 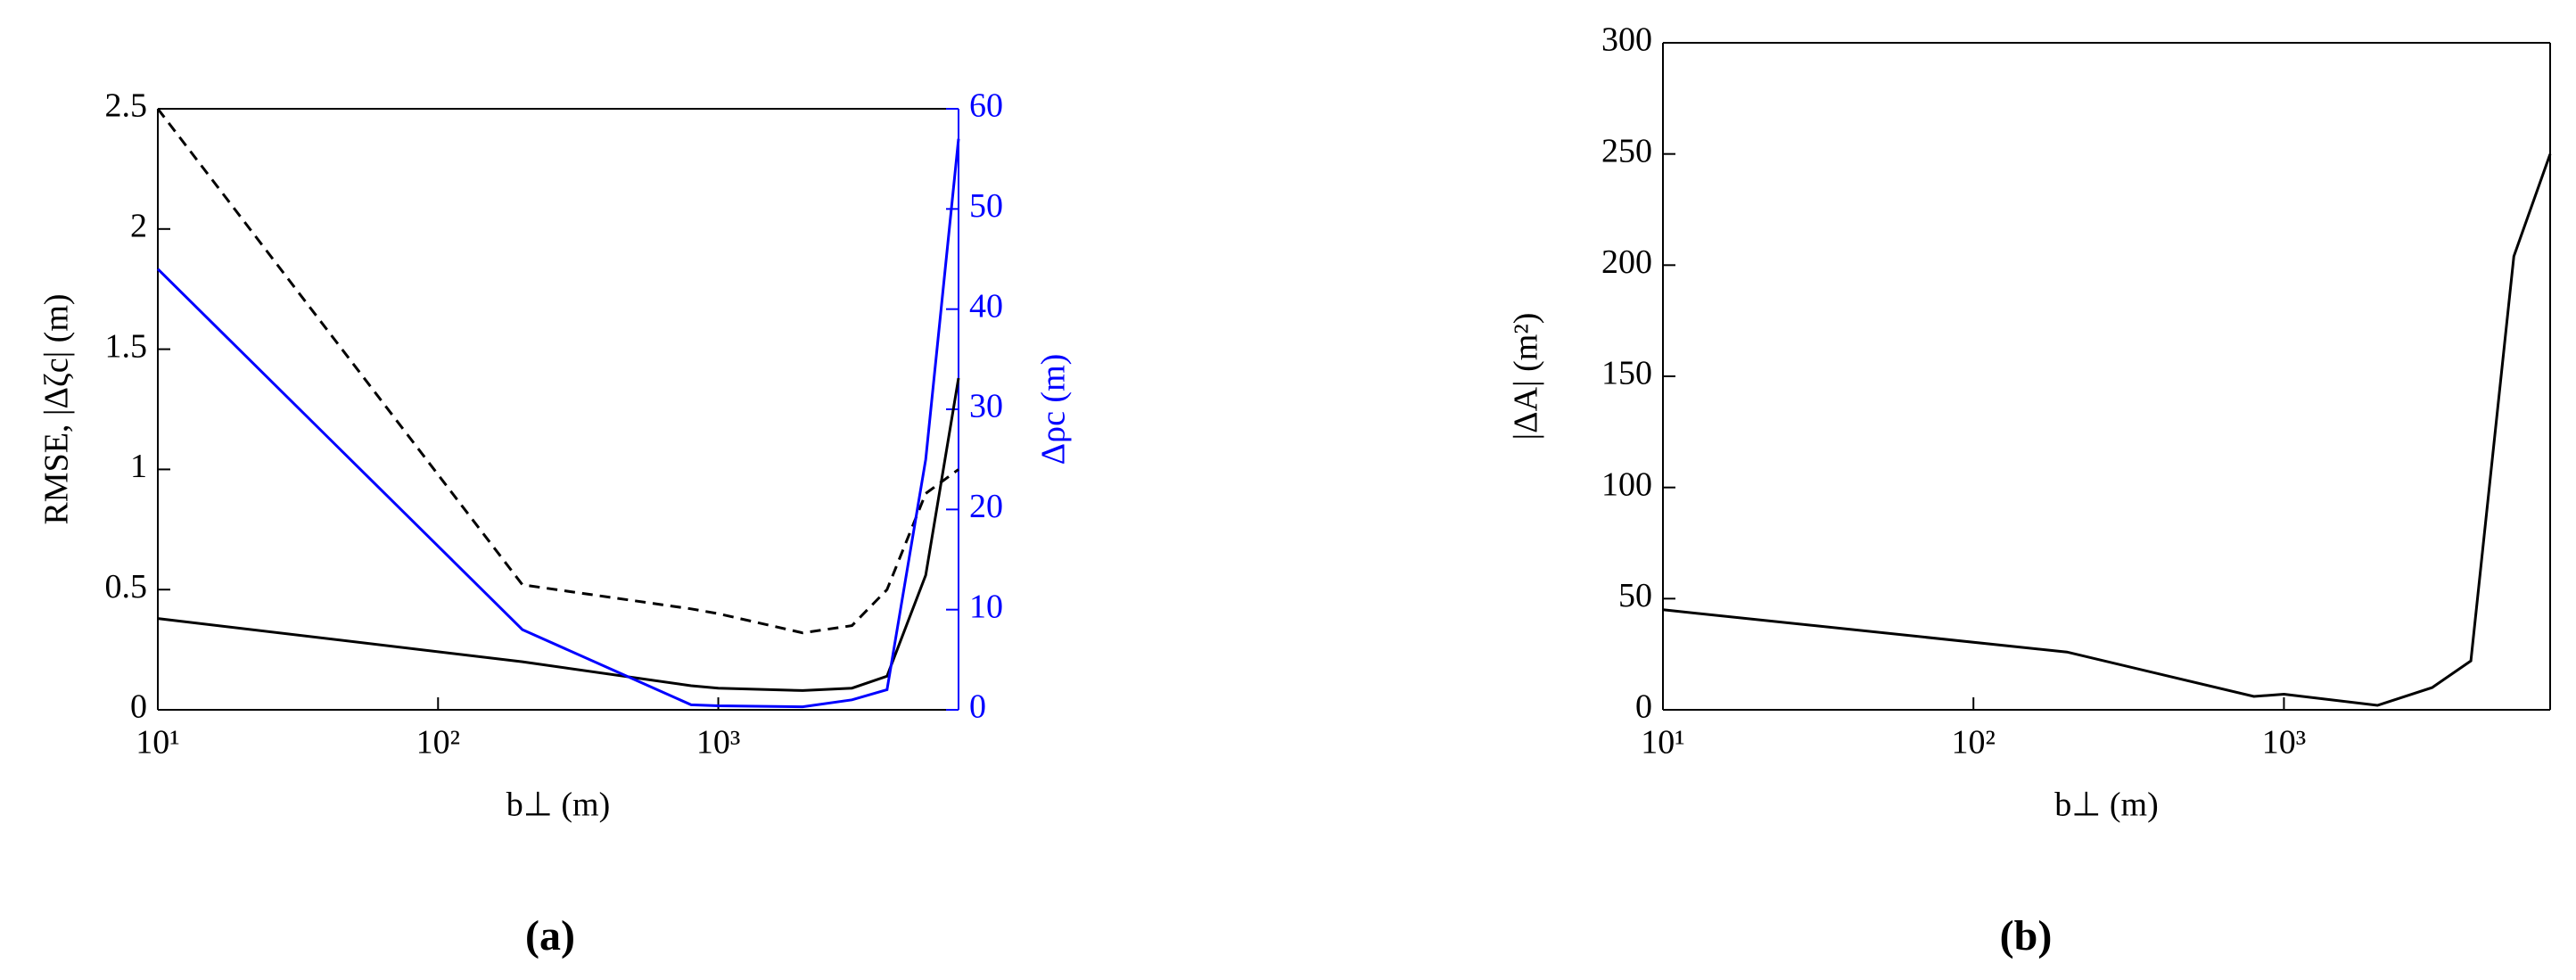 I want to click on caption: (b), so click(x=2026, y=935).